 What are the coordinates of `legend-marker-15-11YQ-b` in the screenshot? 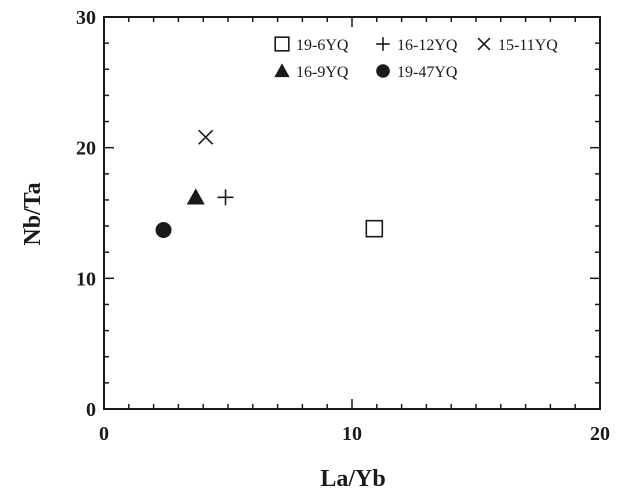 It's located at (484, 44).